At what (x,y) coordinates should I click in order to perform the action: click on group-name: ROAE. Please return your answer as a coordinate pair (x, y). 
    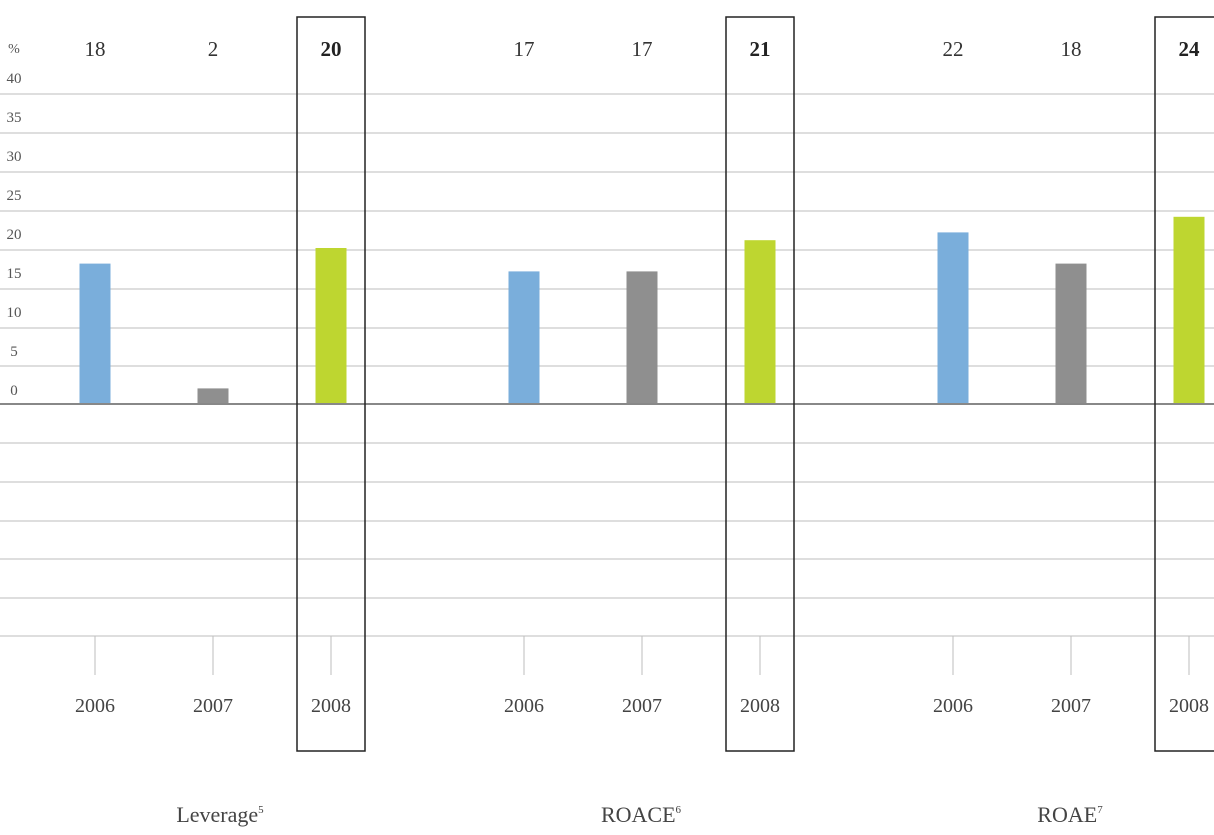
    Looking at the image, I should click on (1067, 814).